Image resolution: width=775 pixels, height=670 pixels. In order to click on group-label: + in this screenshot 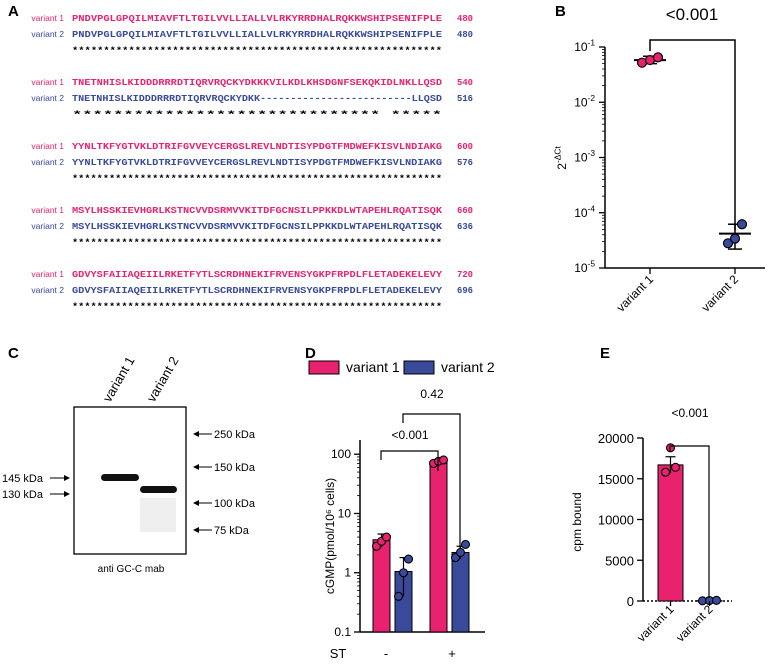, I will do `click(452, 653)`.